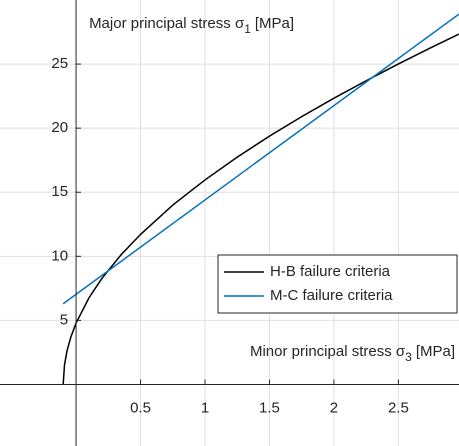 This screenshot has width=459, height=446. Describe the element at coordinates (330, 271) in the screenshot. I see `legend-label: H-B failure criteria` at that location.